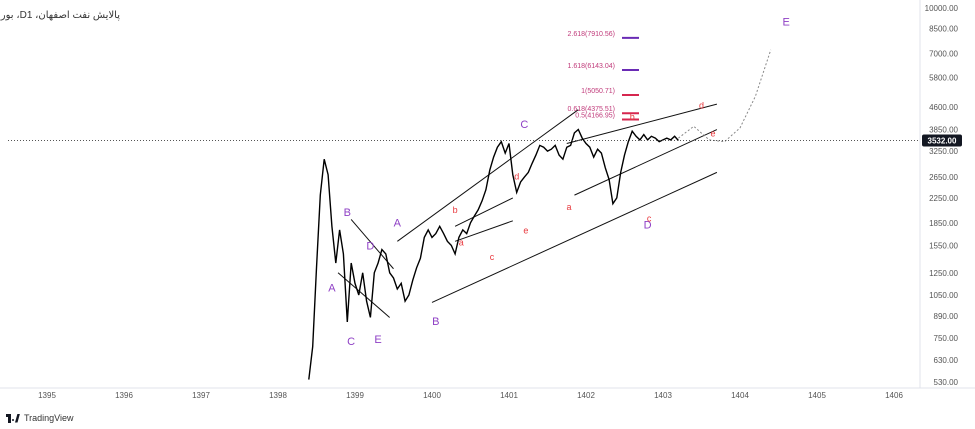  I want to click on footer: TradingView, so click(40, 418).